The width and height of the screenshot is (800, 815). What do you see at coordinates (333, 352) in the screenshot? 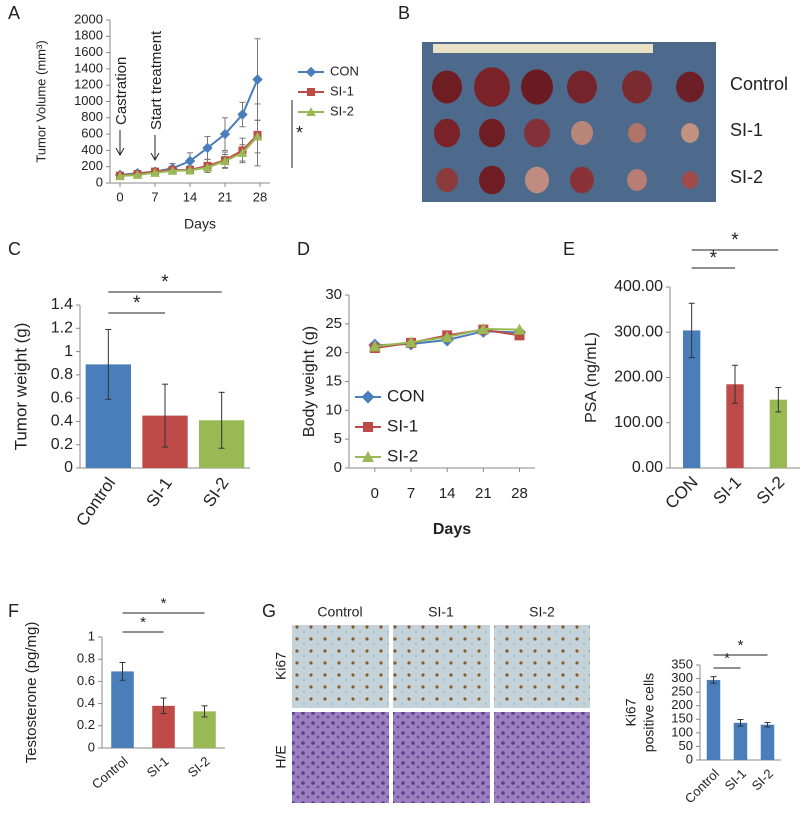
I see `y-tick-label: 20` at bounding box center [333, 352].